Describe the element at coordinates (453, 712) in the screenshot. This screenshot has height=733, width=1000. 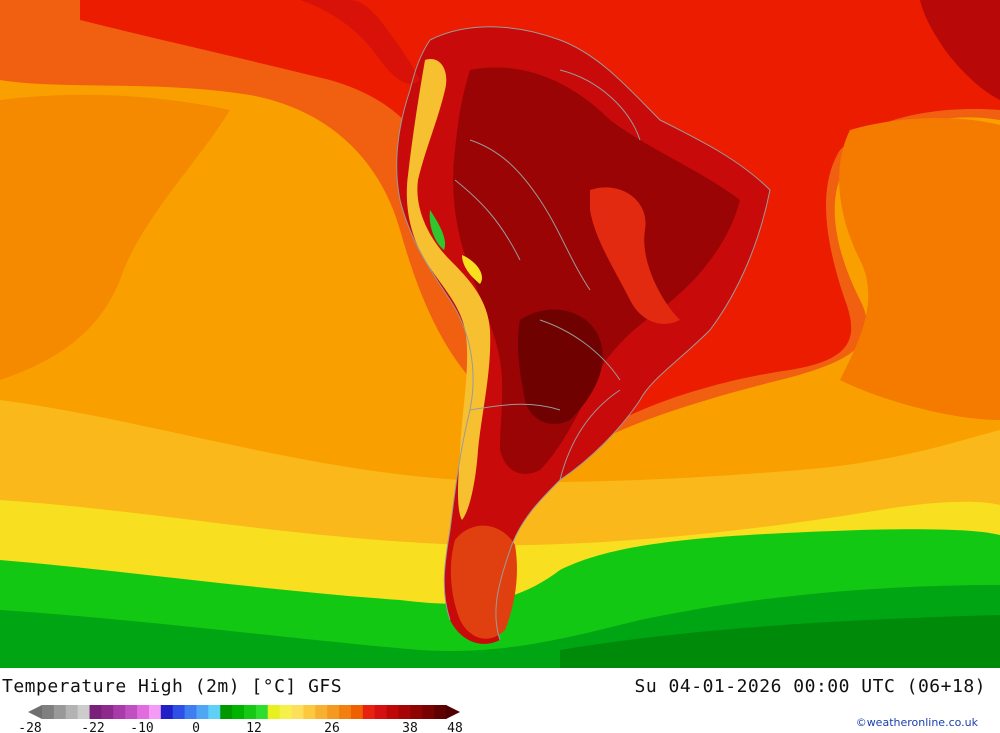
I see `legend-right-arrow` at that location.